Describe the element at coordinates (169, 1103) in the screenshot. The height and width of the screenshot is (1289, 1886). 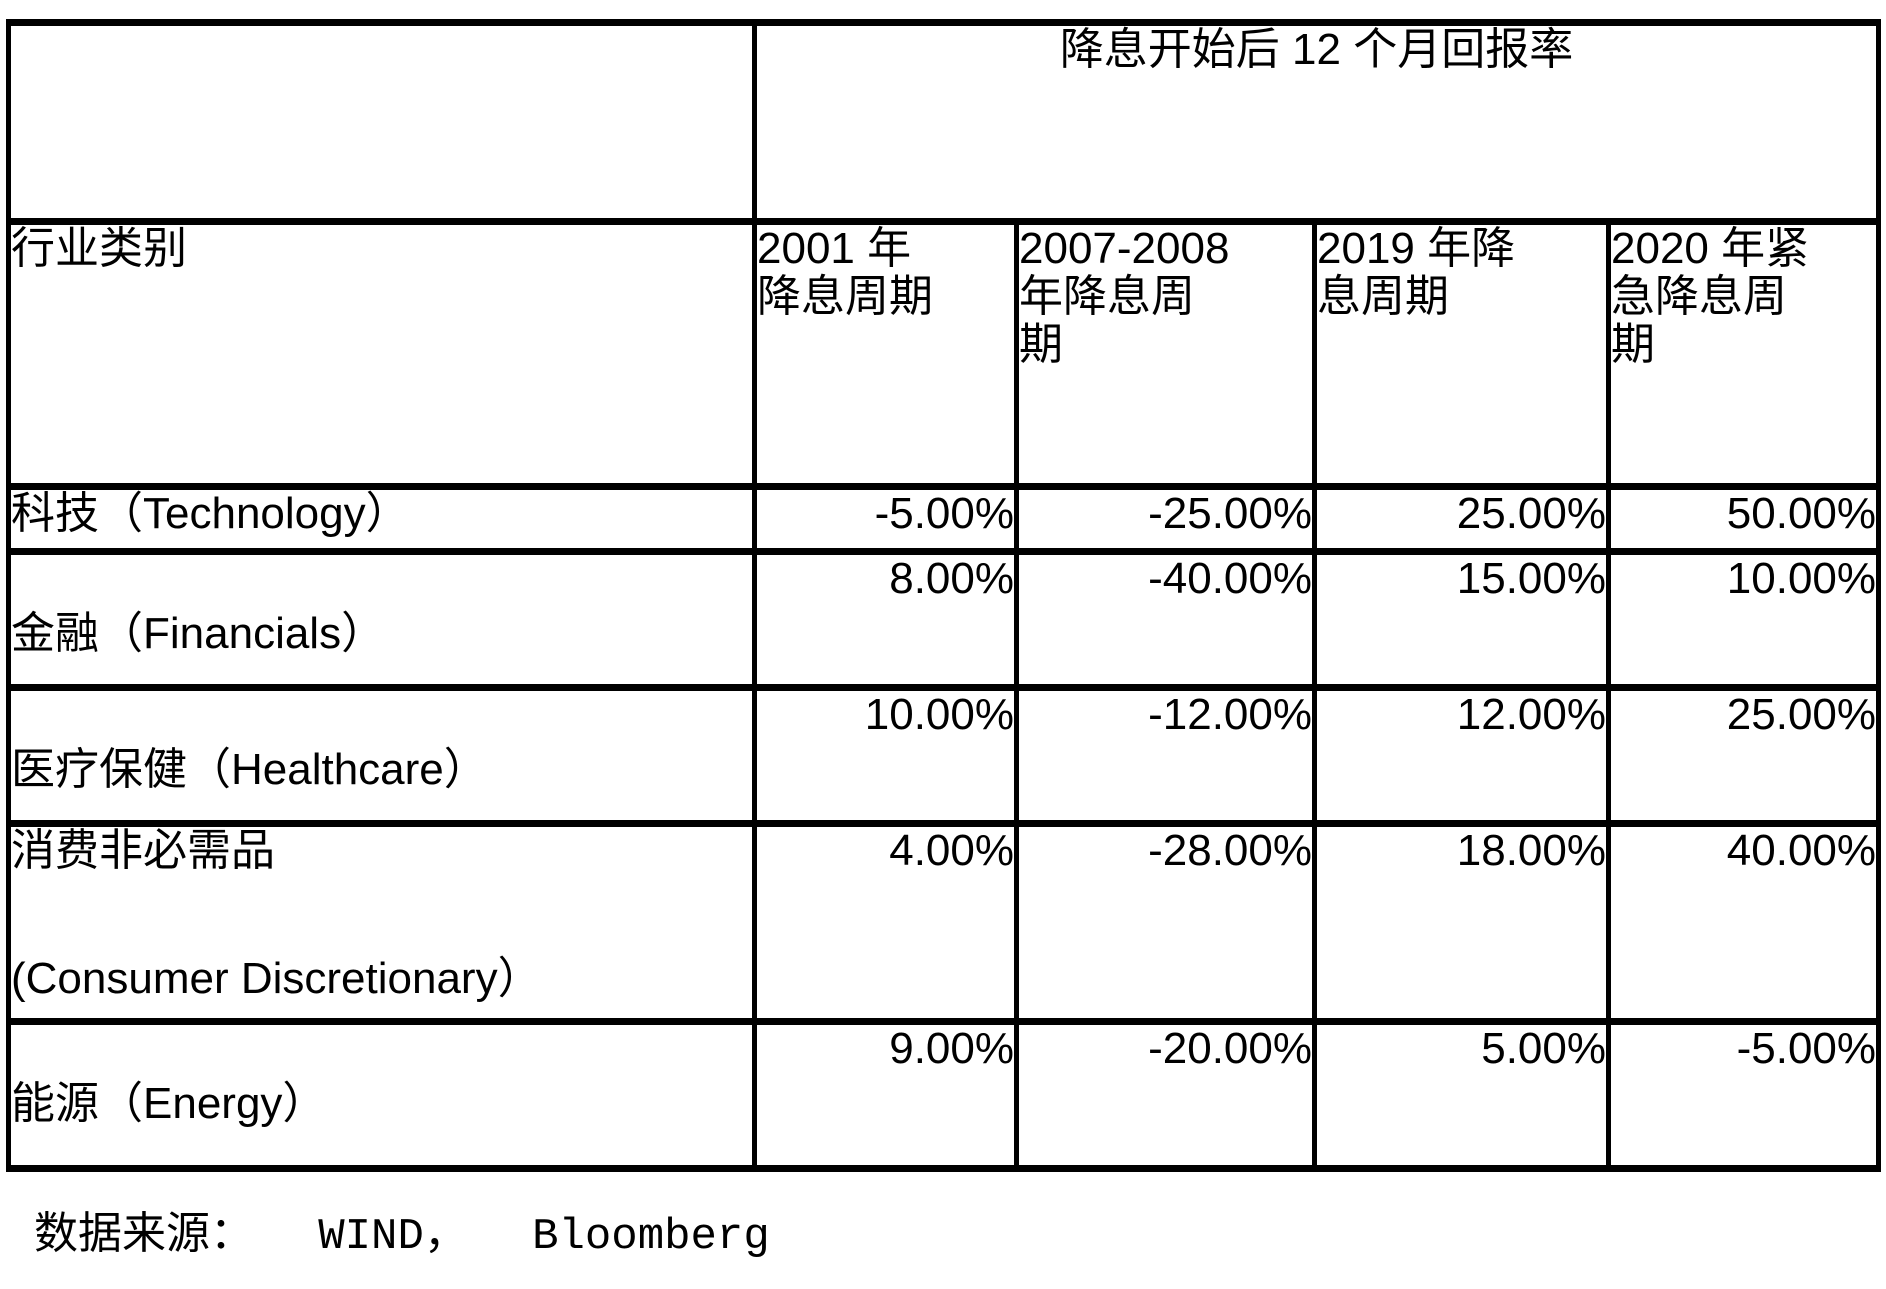
I see `sector-label-line: 能源（Energy）` at that location.